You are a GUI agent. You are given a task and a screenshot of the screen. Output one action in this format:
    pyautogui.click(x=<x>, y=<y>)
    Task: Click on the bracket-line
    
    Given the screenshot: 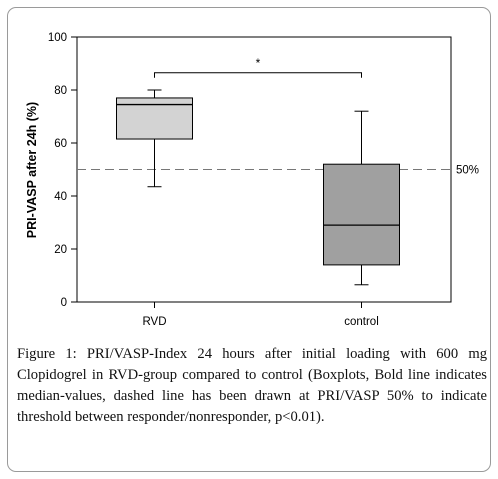 What is the action you would take?
    pyautogui.click(x=258, y=75)
    